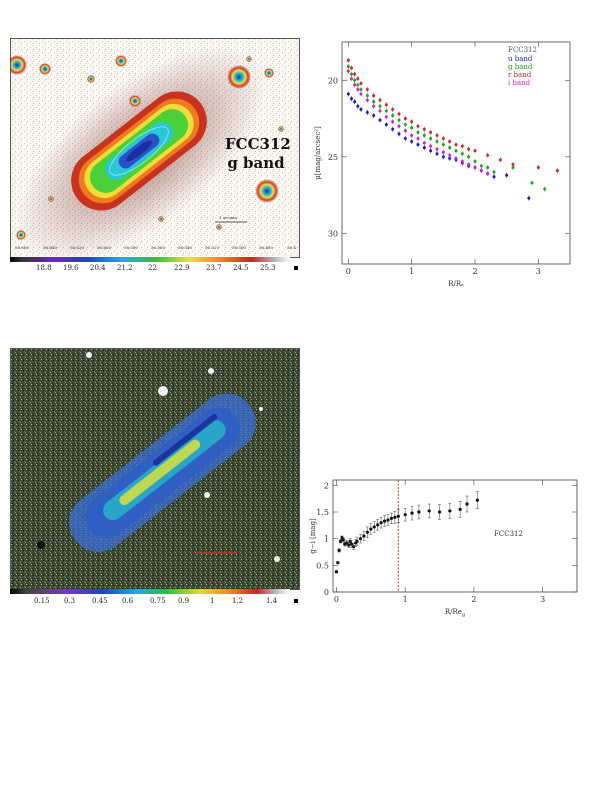 This screenshot has height=787, width=591. Describe the element at coordinates (456, 284) in the screenshot. I see `x-axis-title: R/Rₑ` at that location.